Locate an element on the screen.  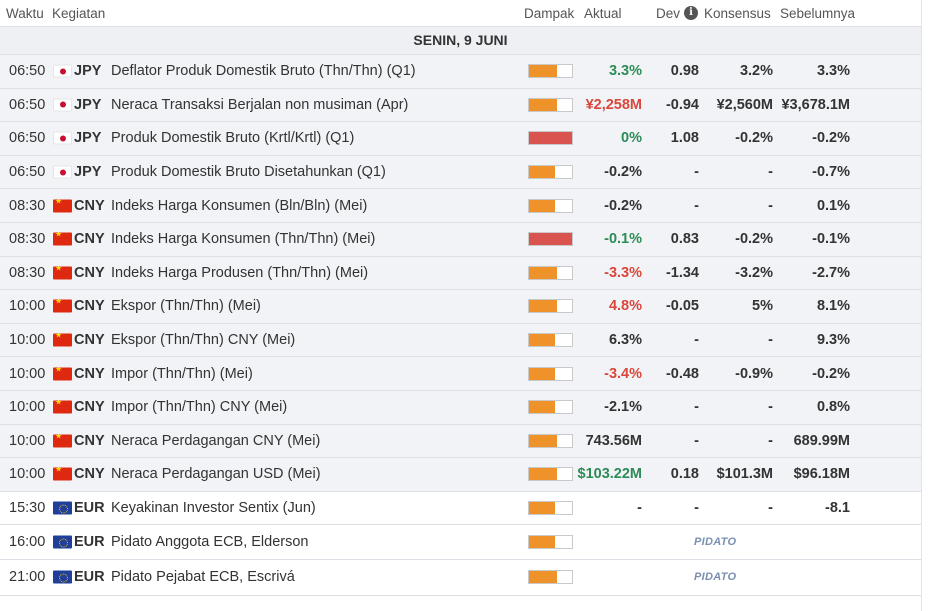
event-name: Indeks Harga Produsen (Thn/Thn) (Mei) is located at coordinates (240, 272).